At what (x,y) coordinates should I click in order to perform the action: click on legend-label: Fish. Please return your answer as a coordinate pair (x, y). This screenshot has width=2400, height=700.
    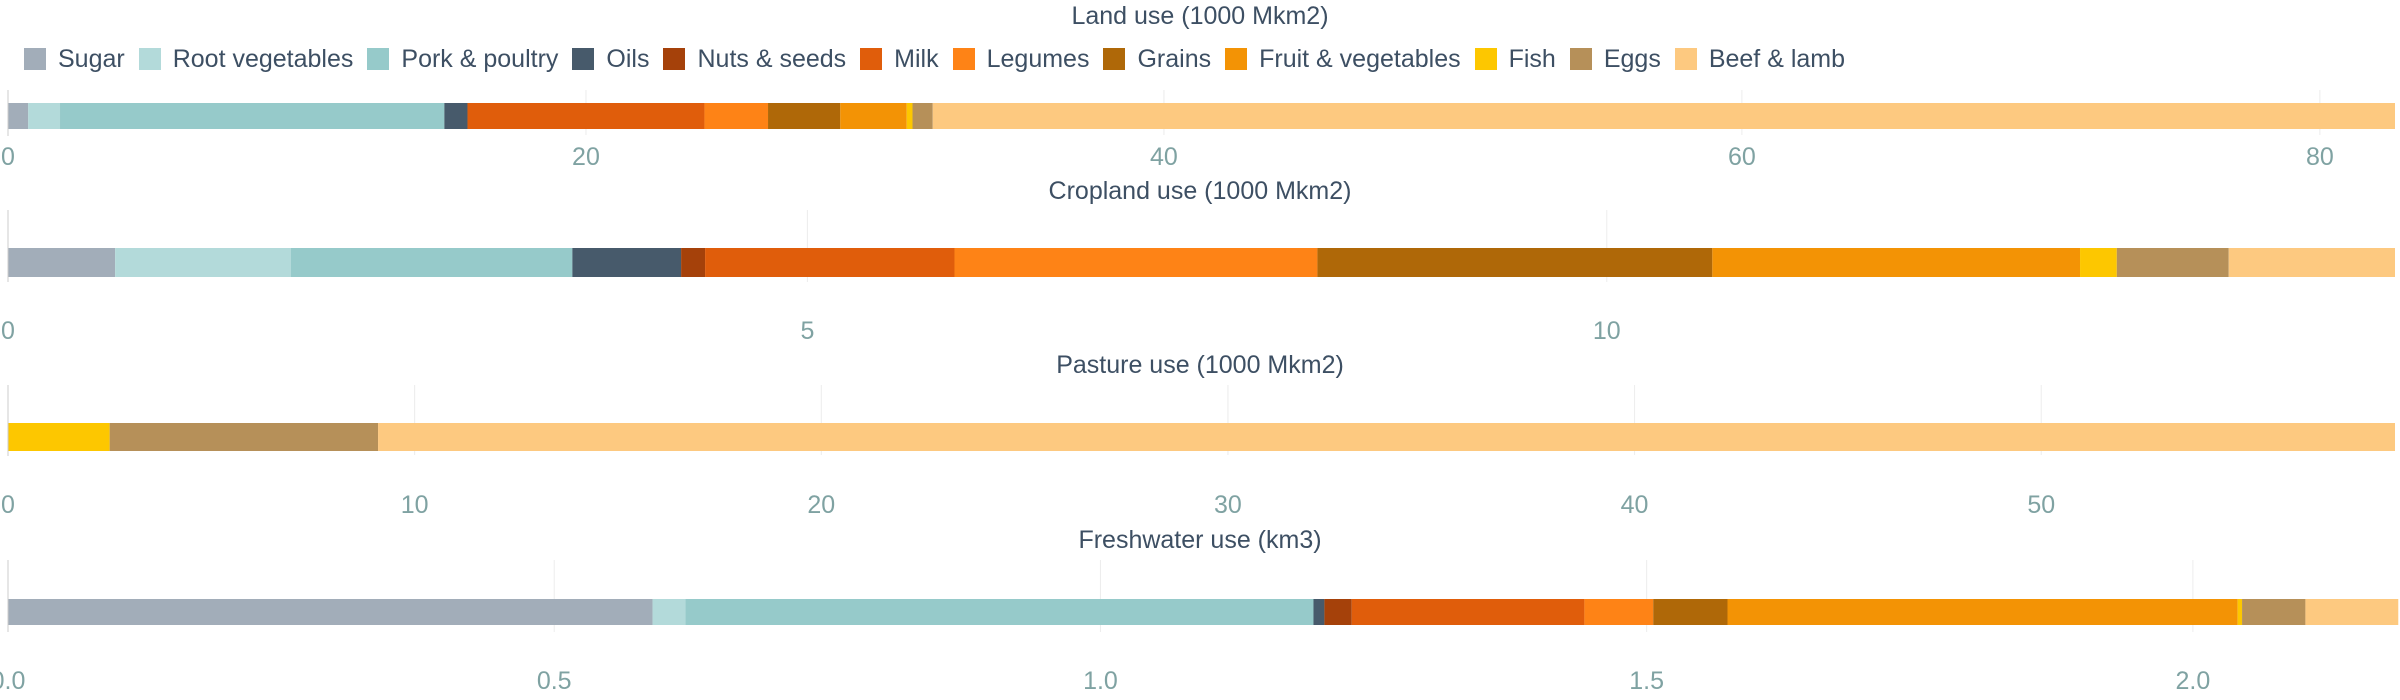
    Looking at the image, I should click on (1532, 58).